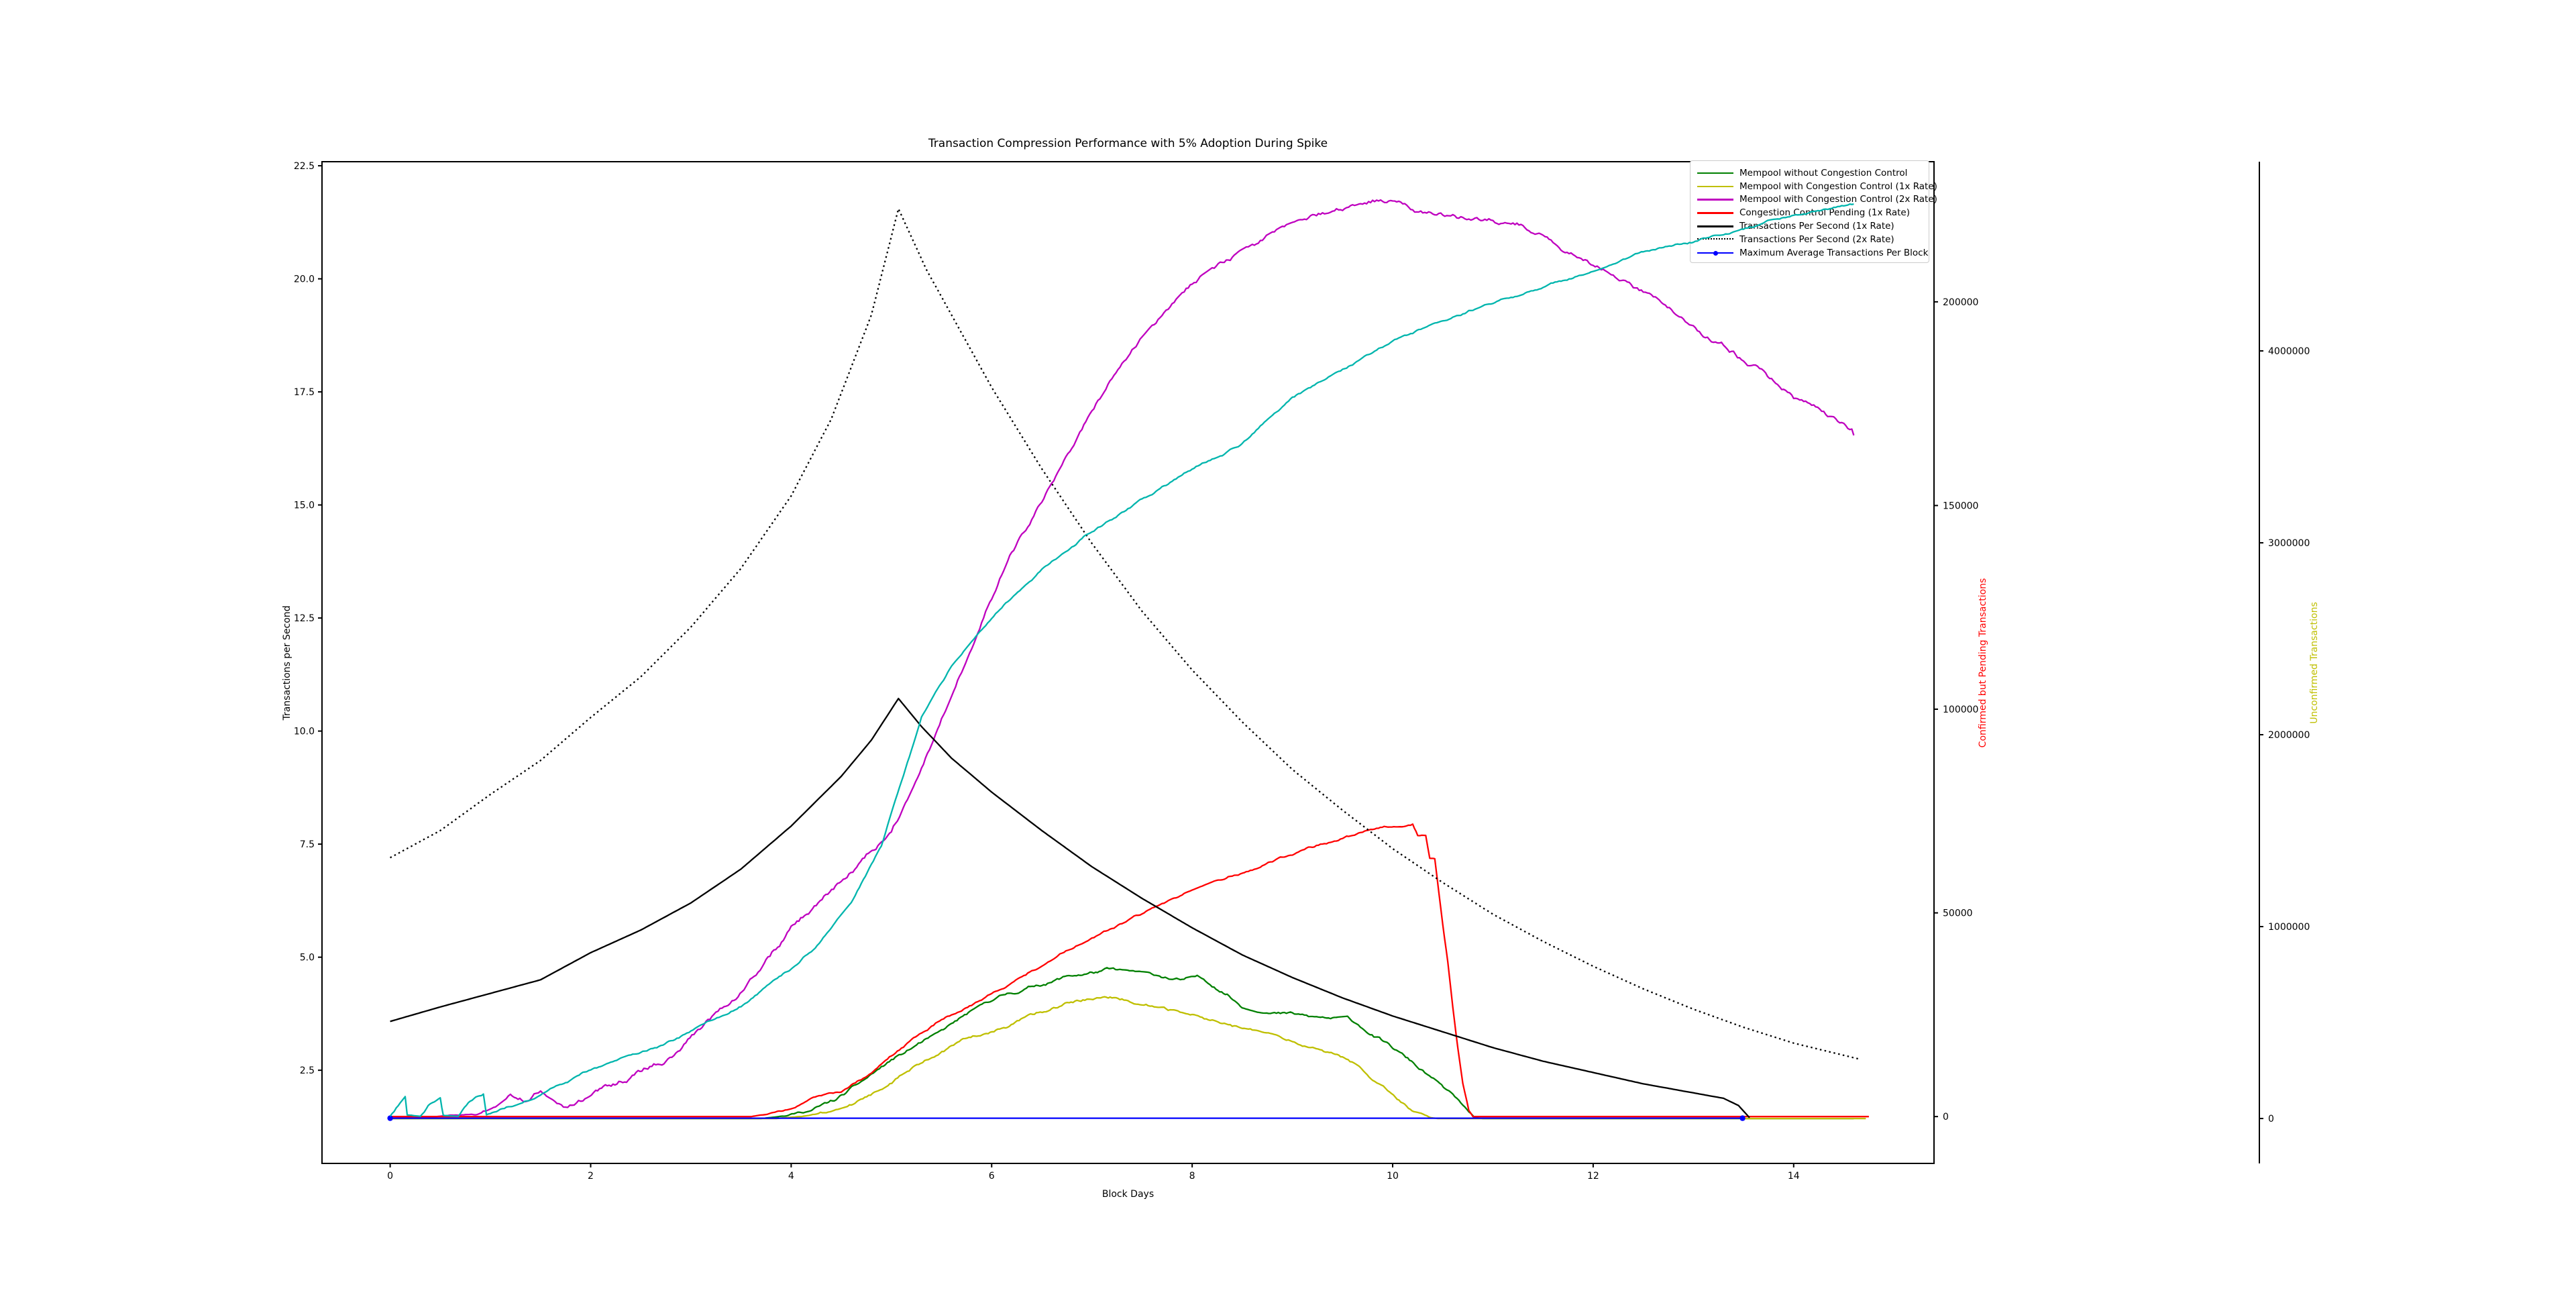 Image resolution: width=2576 pixels, height=1307 pixels. I want to click on y-tick-label-pending: 150000, so click(1960, 506).